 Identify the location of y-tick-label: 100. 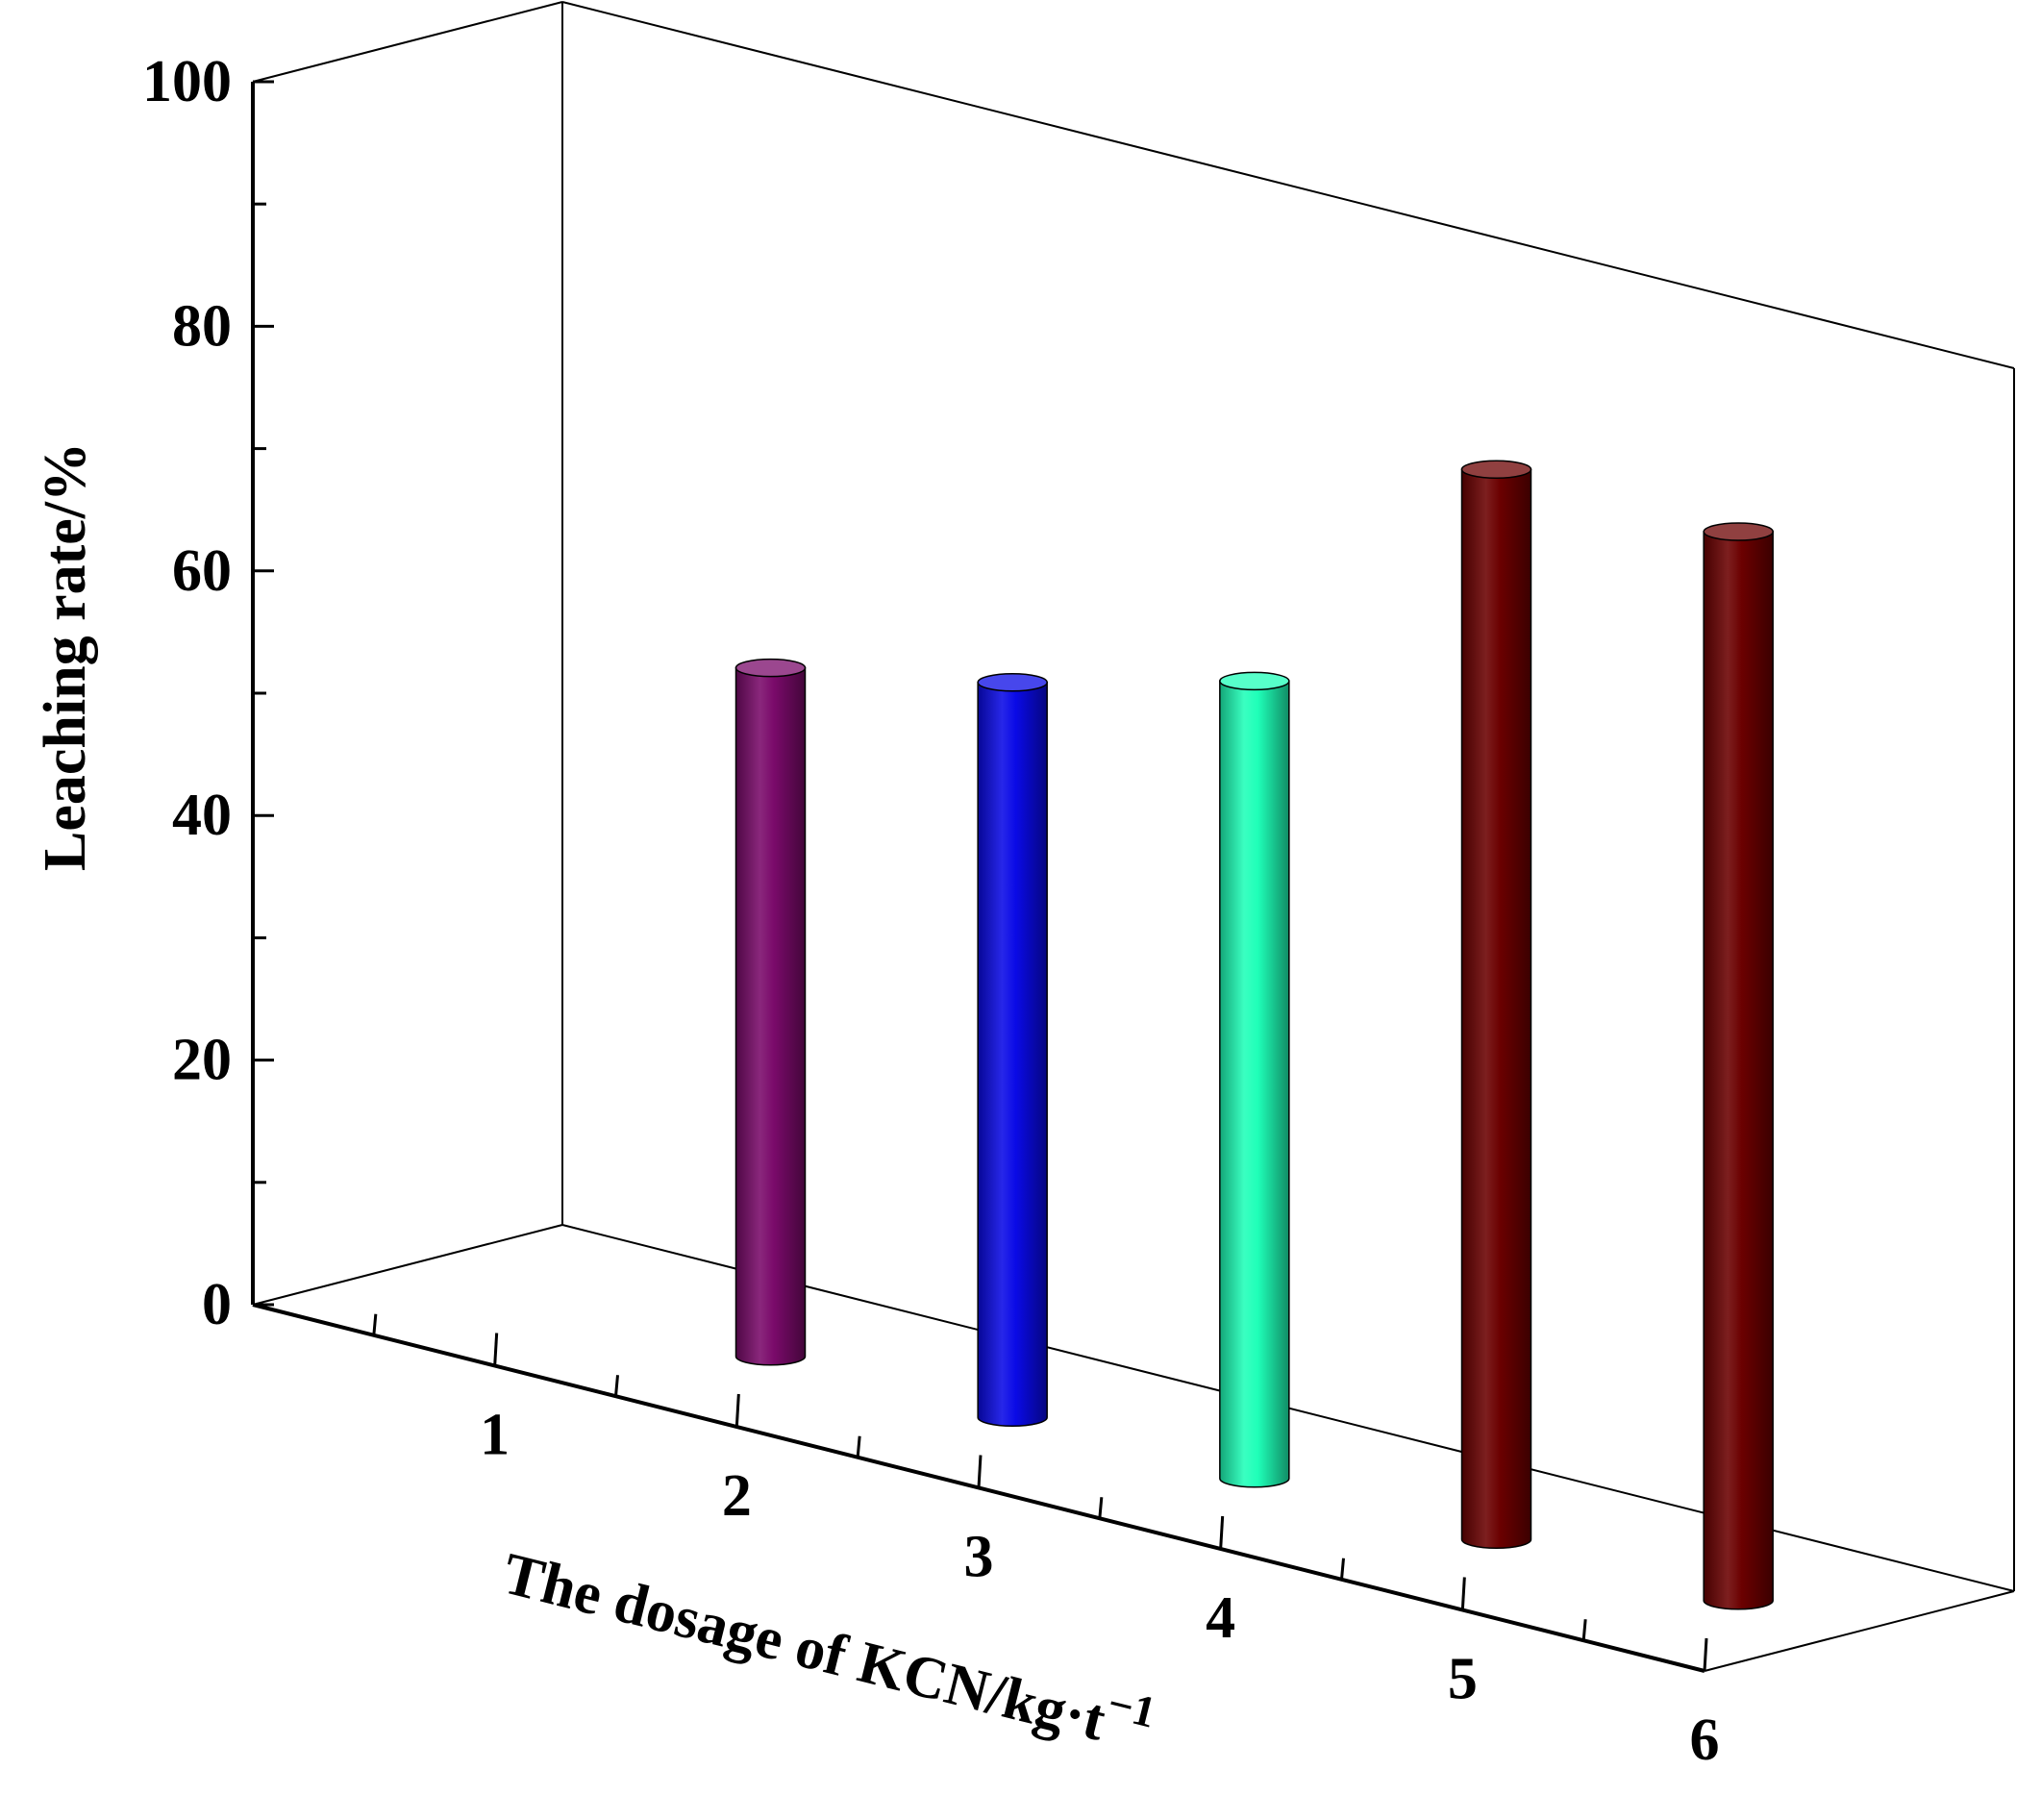
(187, 82).